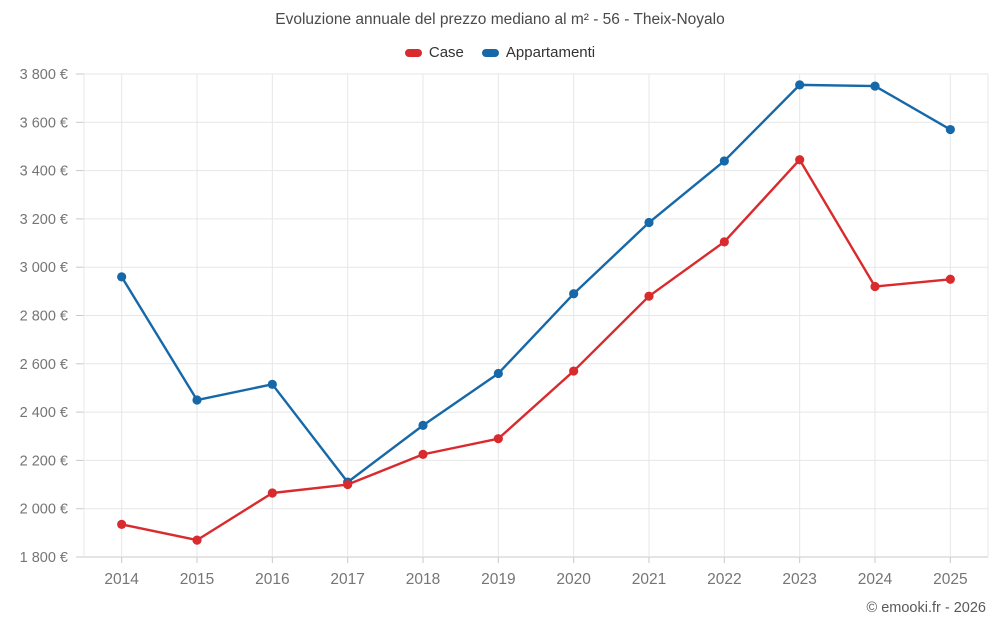  I want to click on data-point-case-2024, so click(875, 286).